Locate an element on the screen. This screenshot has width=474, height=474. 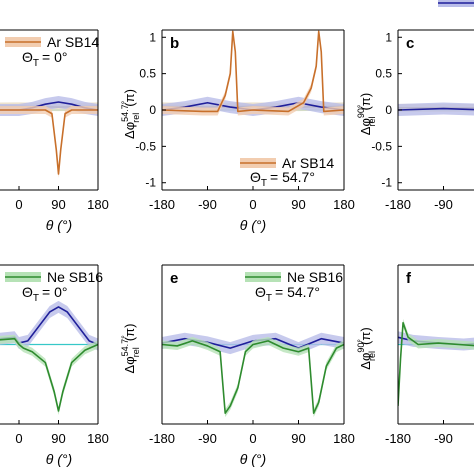
panel-label: c is located at coordinates (410, 43).